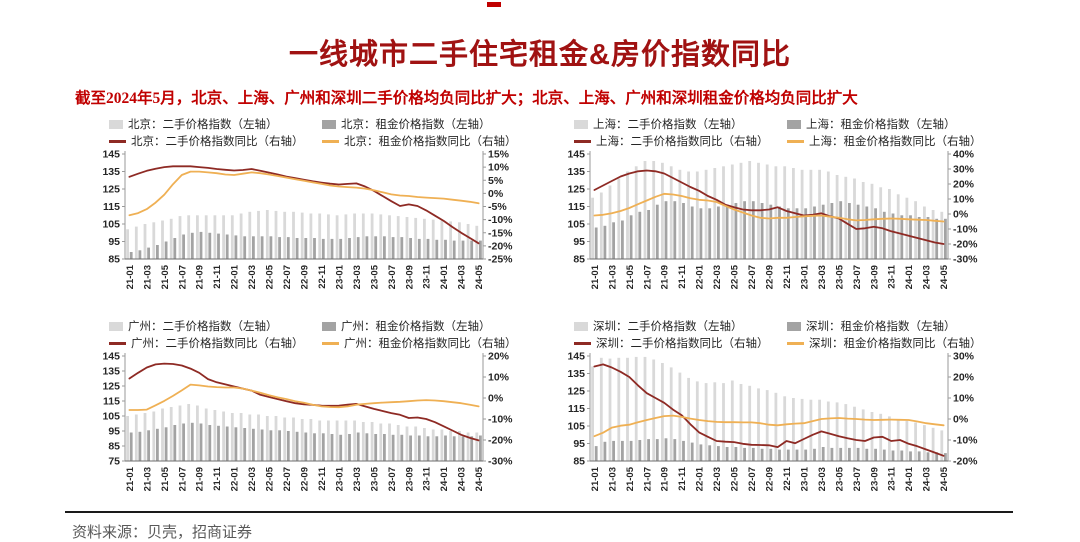 This screenshot has width=1080, height=542. What do you see at coordinates (927, 479) in the screenshot?
I see `svg-text: 24-03` at bounding box center [927, 479].